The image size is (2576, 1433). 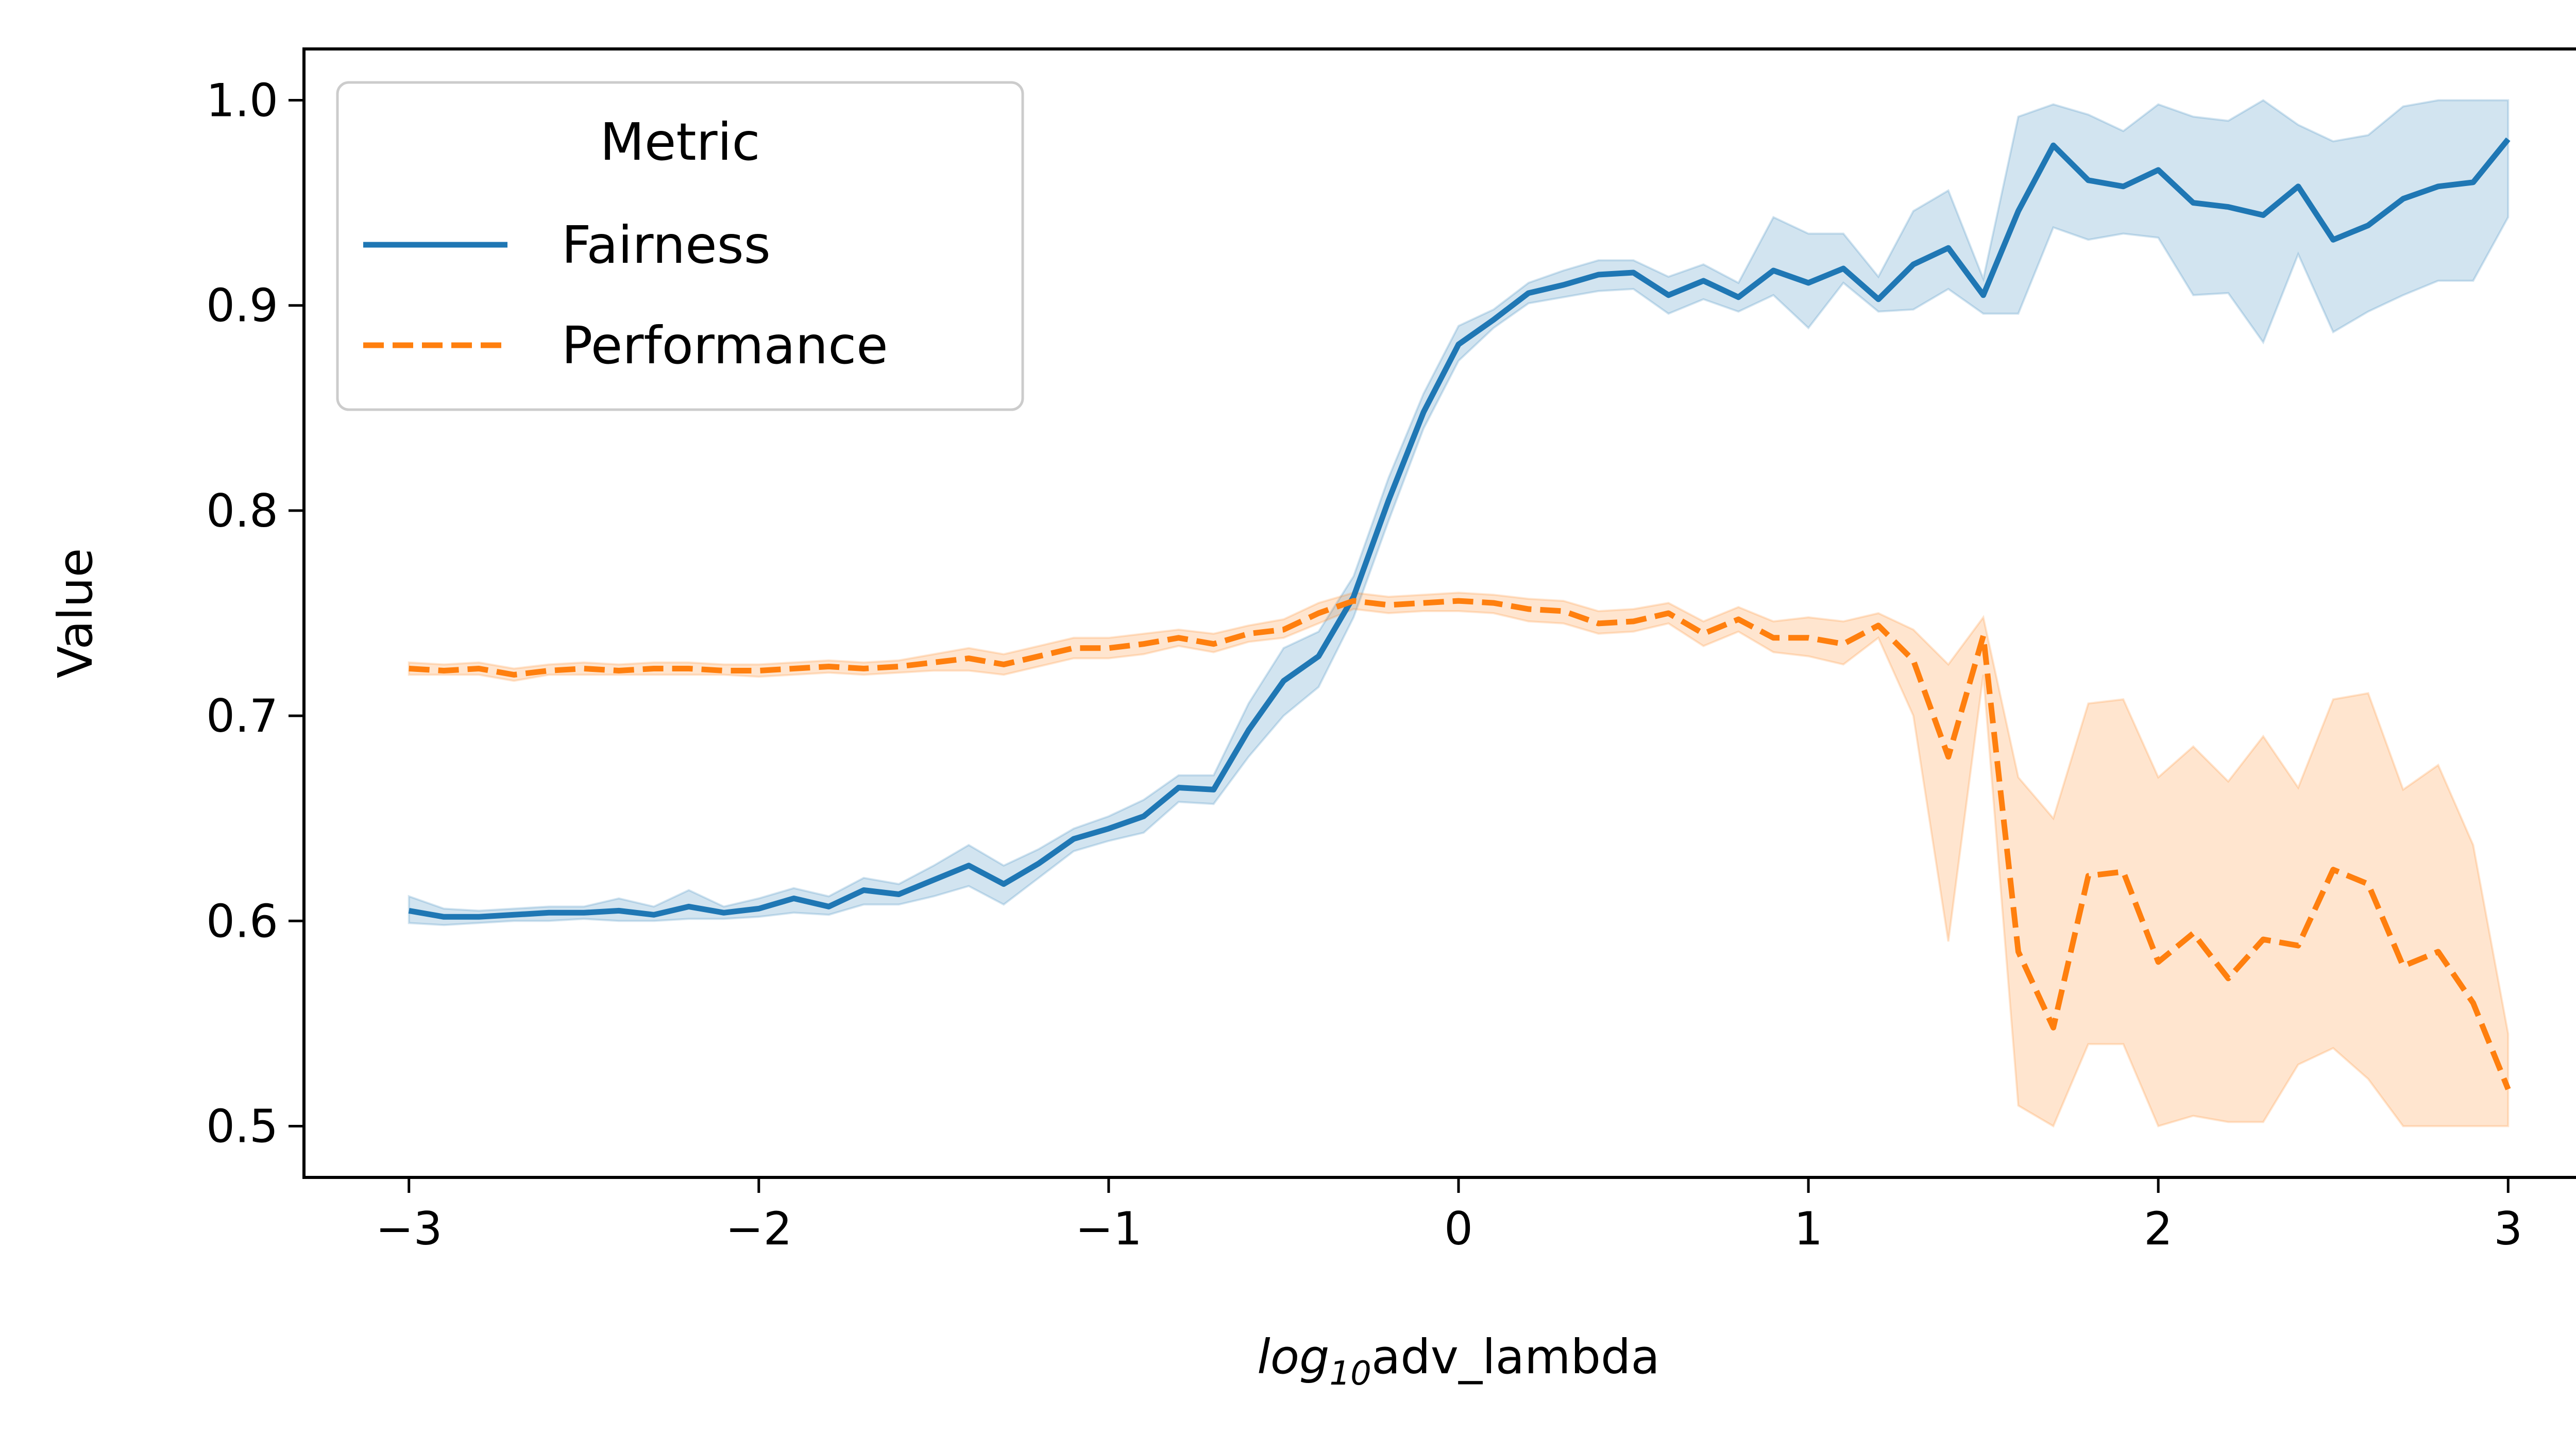 I want to click on x-tick-label: 3, so click(x=2508, y=1228).